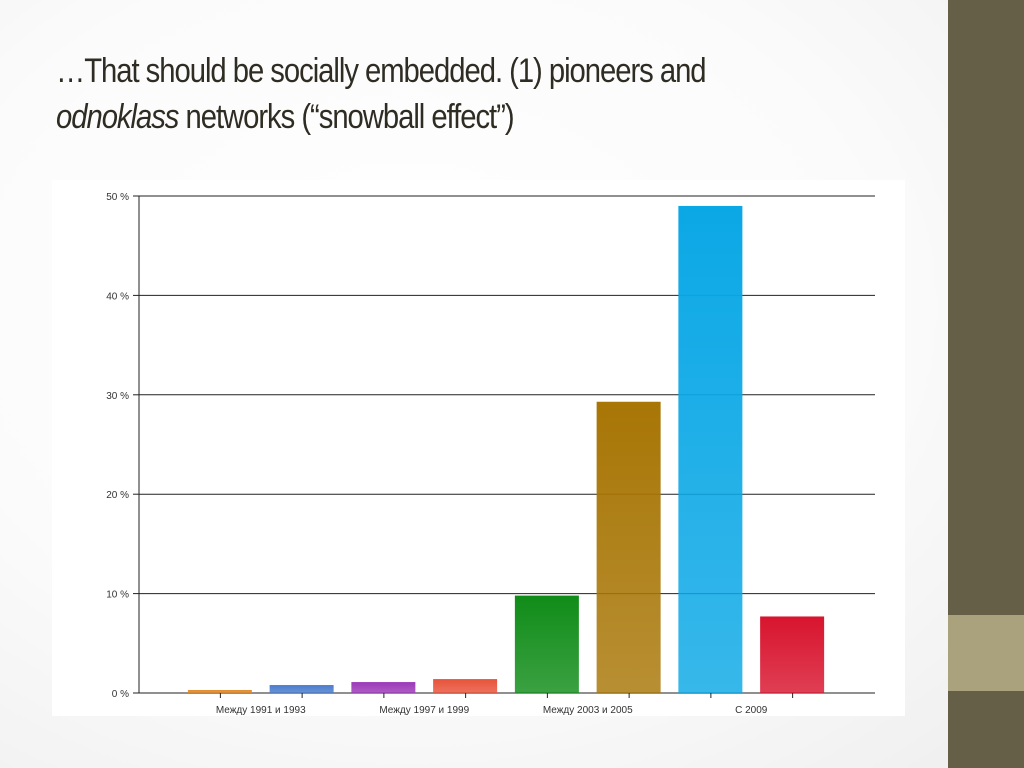 This screenshot has height=768, width=1024. What do you see at coordinates (261, 710) in the screenshot?
I see `x-tick-label: Между 1991 и 1993` at bounding box center [261, 710].